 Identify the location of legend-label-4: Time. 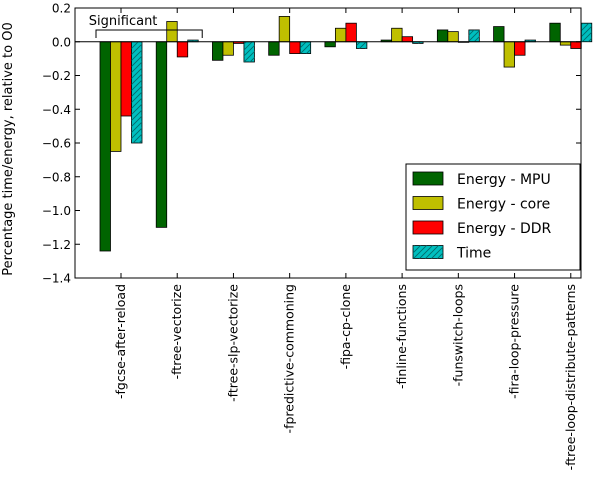
(473, 254).